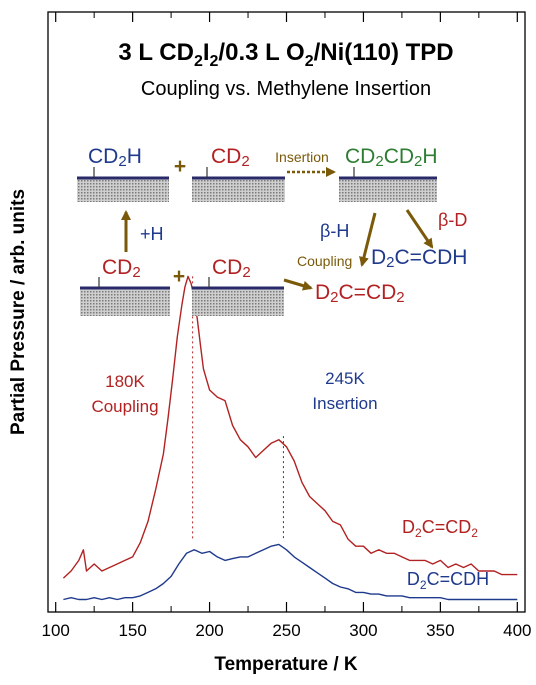  I want to click on surface-top-right, so click(388, 184).